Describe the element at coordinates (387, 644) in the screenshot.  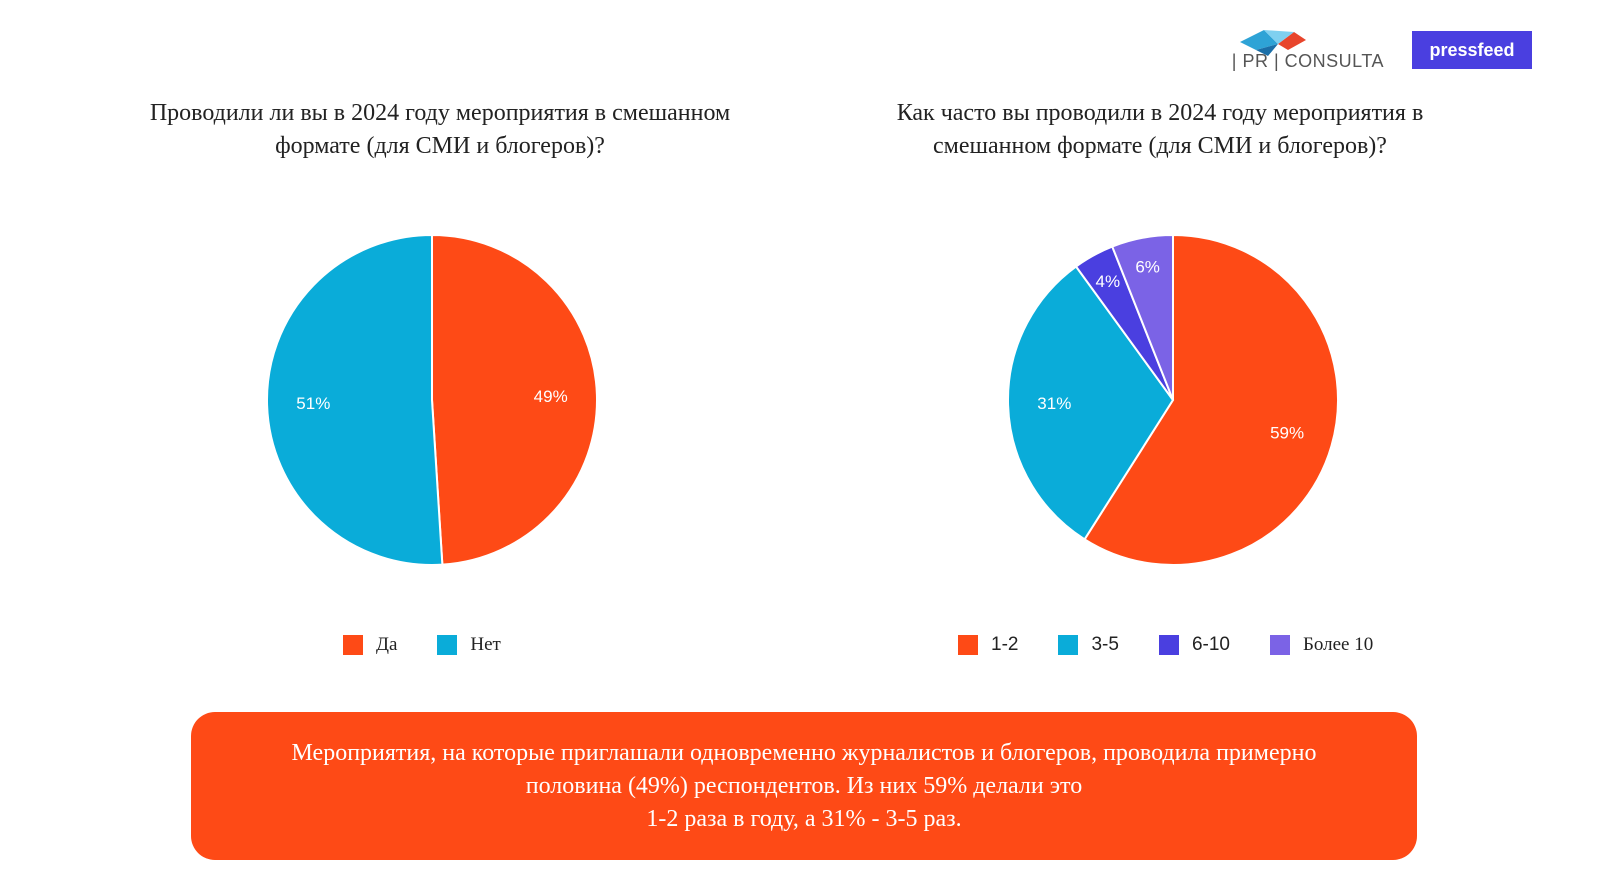
I see `legend-label-da: Да` at that location.